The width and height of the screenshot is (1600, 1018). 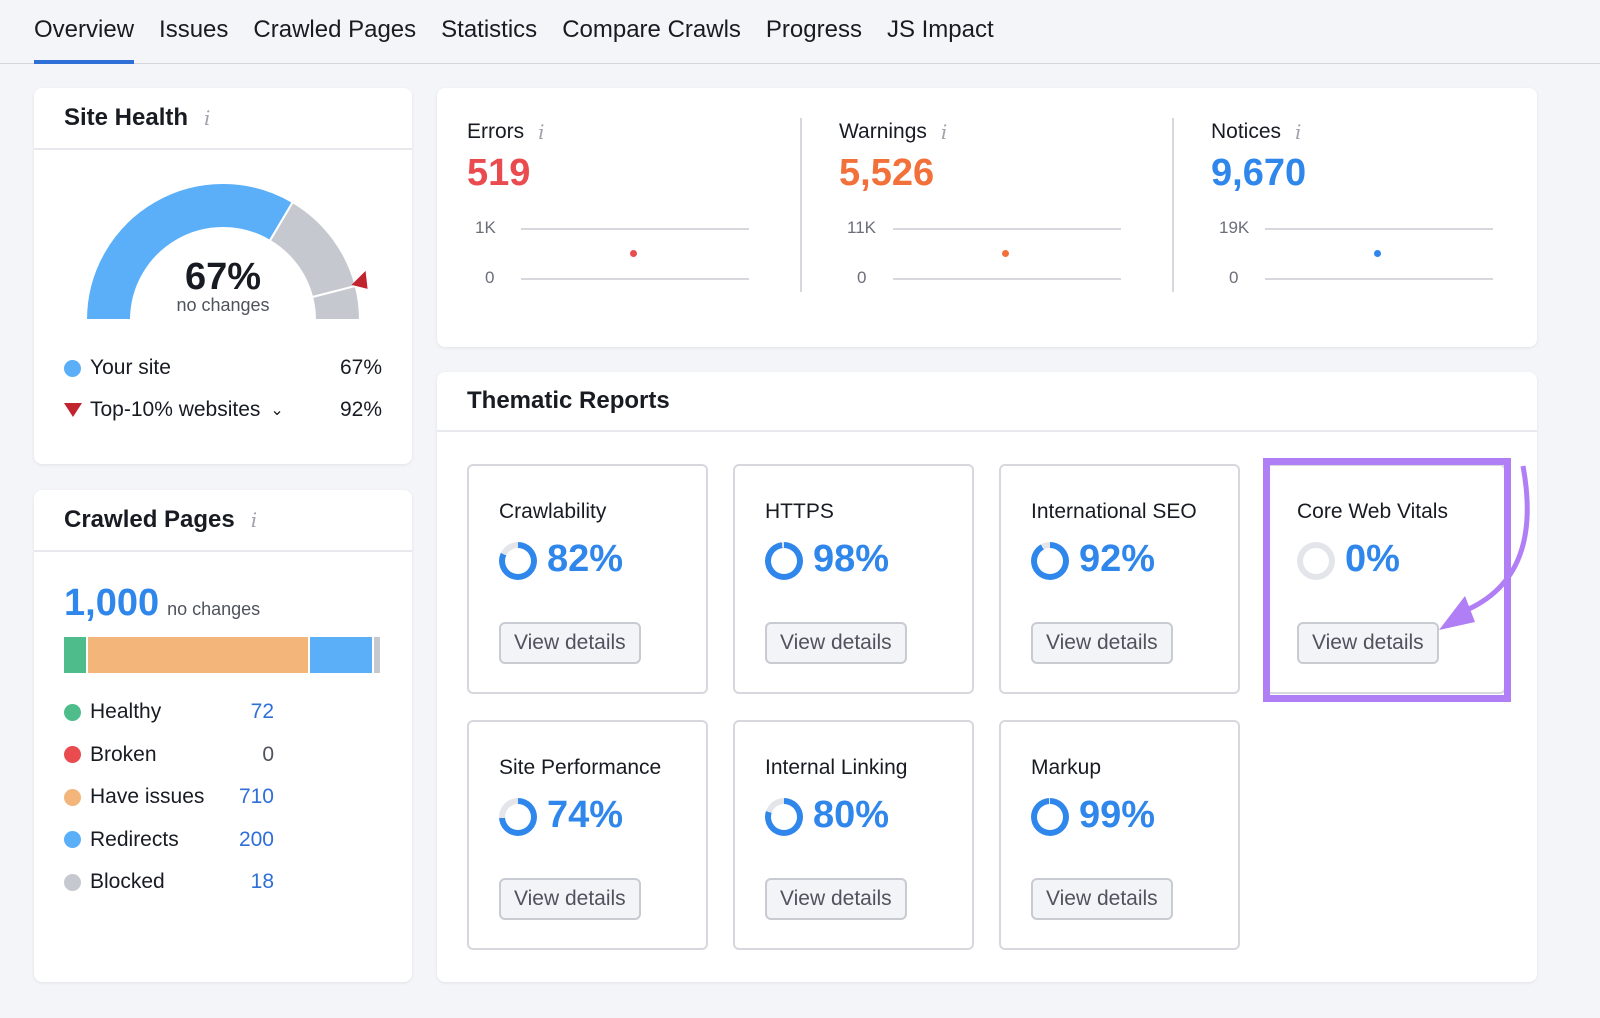 I want to click on top10-marker-icon, so click(x=359, y=279).